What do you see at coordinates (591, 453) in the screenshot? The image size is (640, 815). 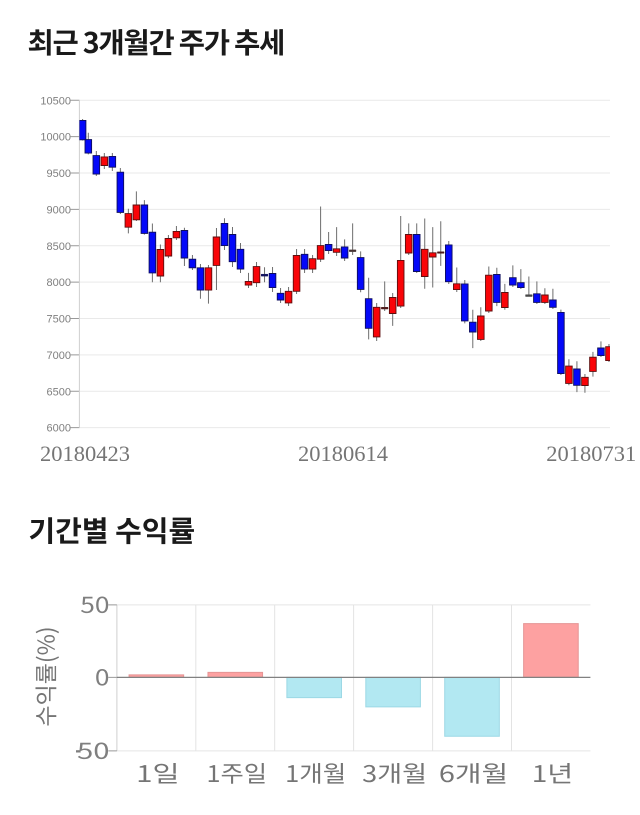 I see `svg-text: 20180731` at bounding box center [591, 453].